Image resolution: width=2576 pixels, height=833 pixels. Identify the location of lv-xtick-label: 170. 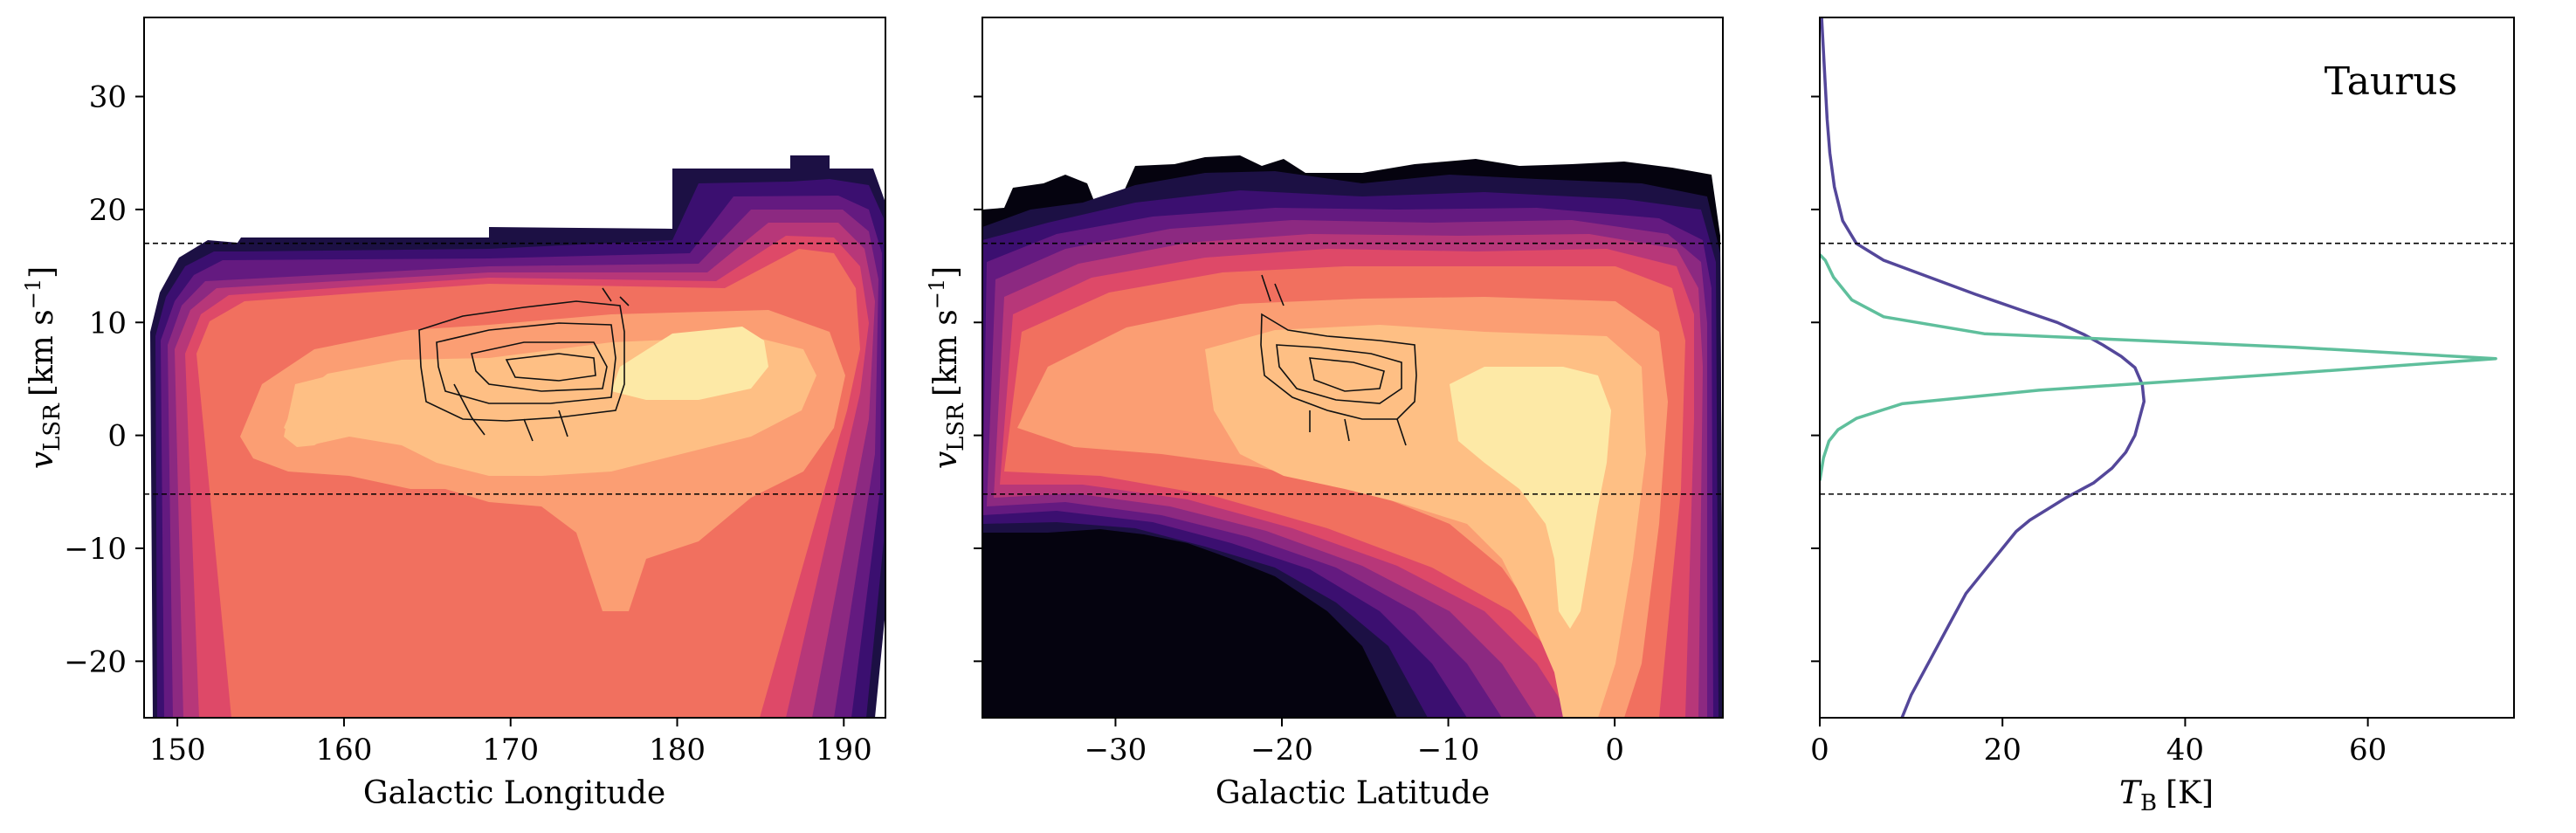
(510, 750).